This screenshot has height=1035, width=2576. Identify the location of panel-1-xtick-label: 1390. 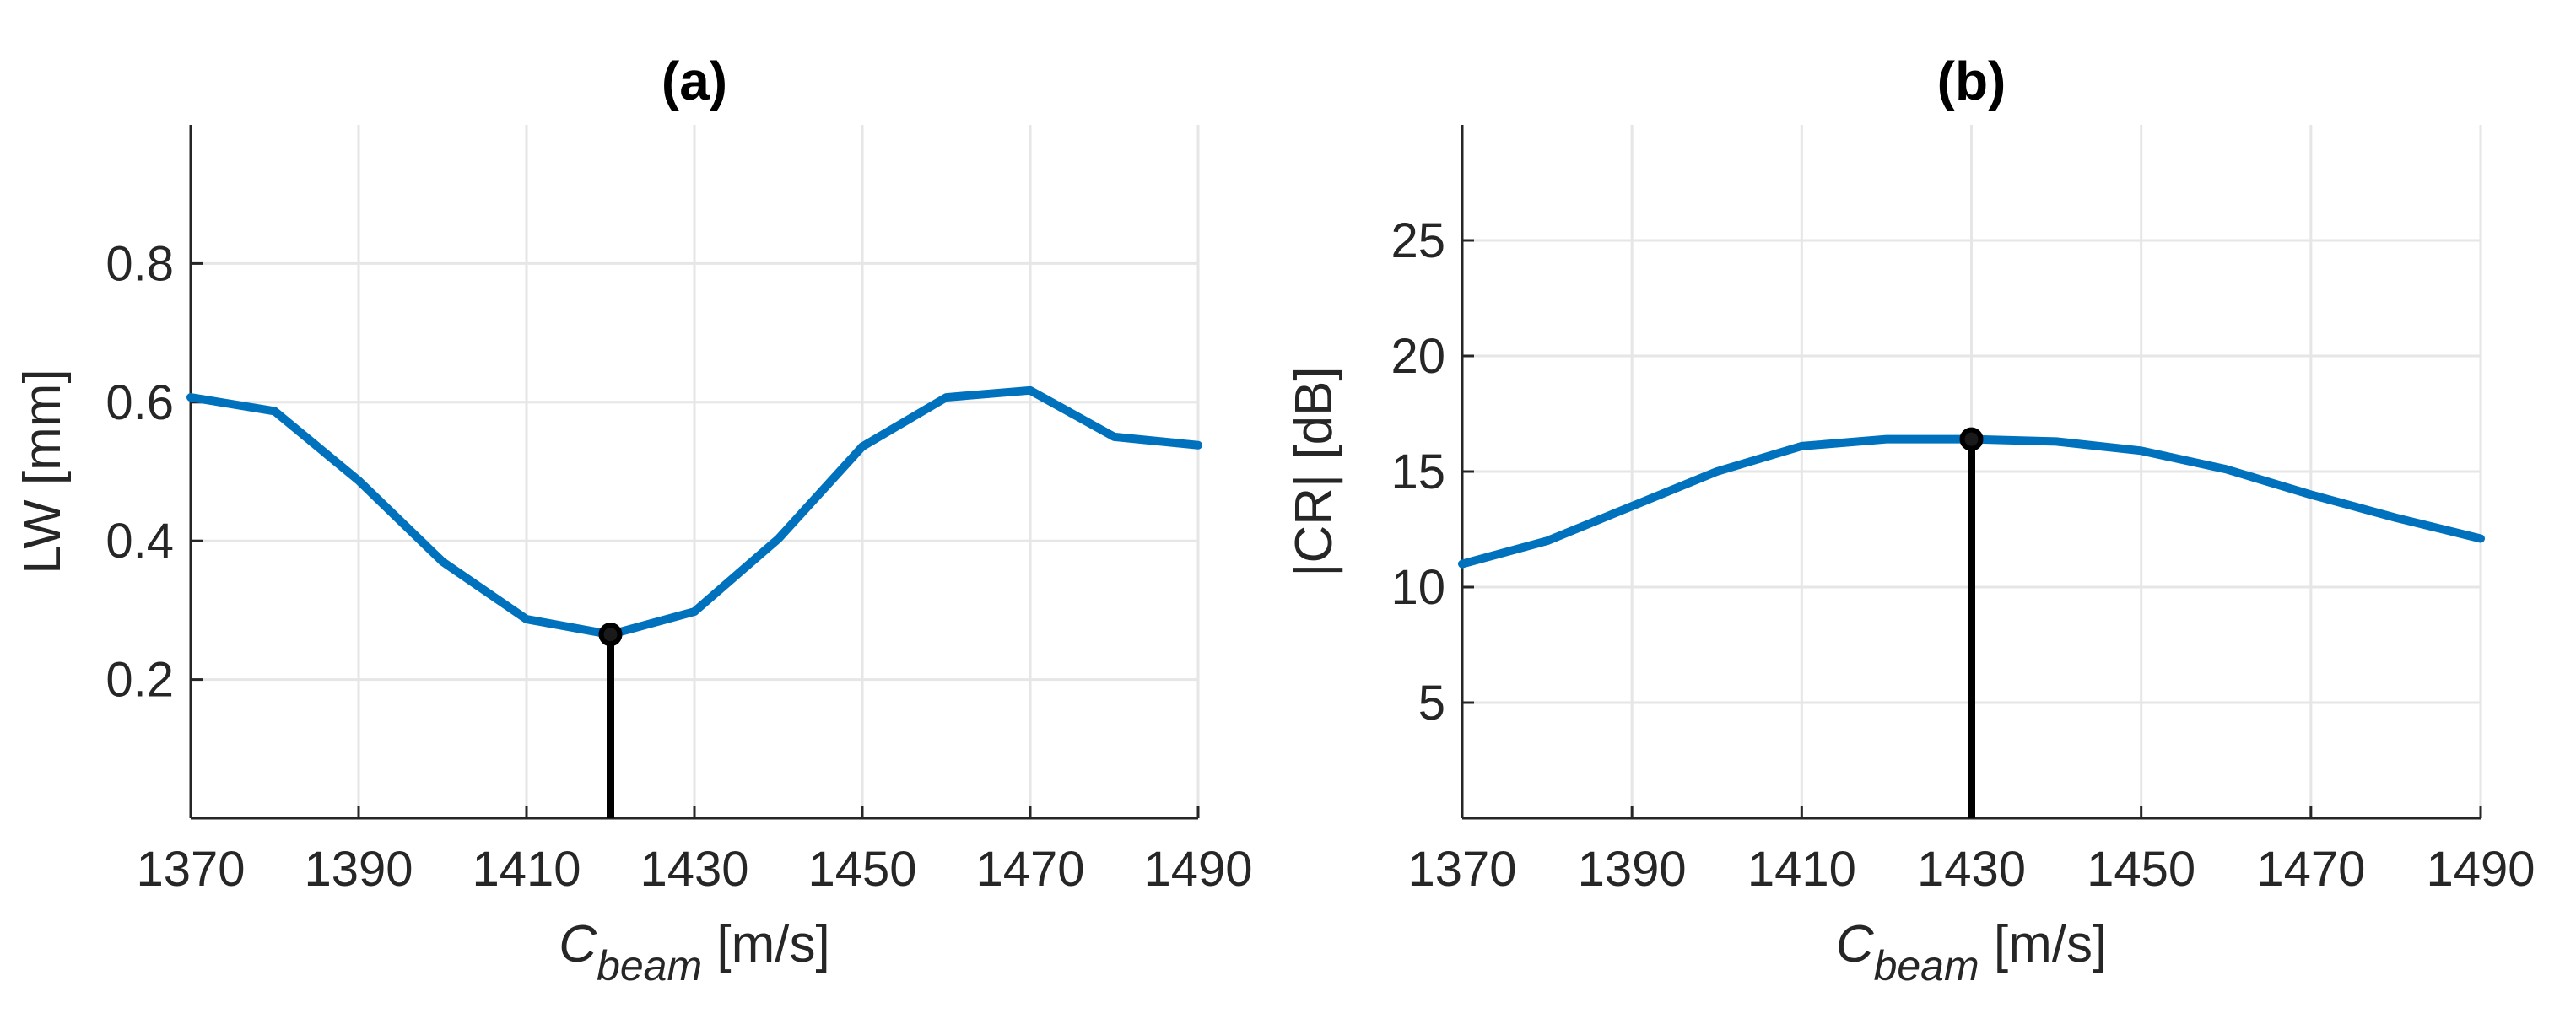
(1632, 869).